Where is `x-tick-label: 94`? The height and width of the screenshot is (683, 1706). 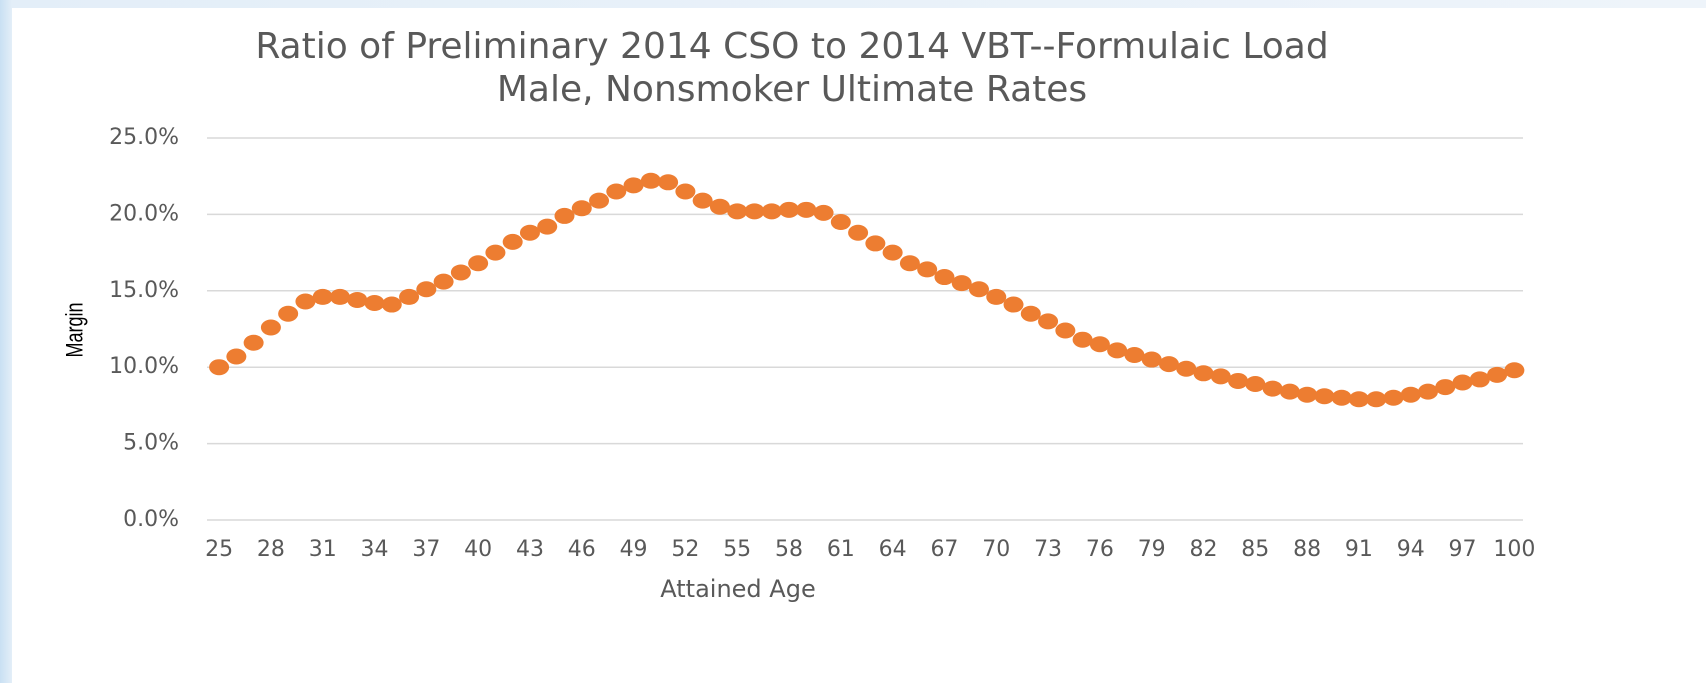 x-tick-label: 94 is located at coordinates (1411, 549).